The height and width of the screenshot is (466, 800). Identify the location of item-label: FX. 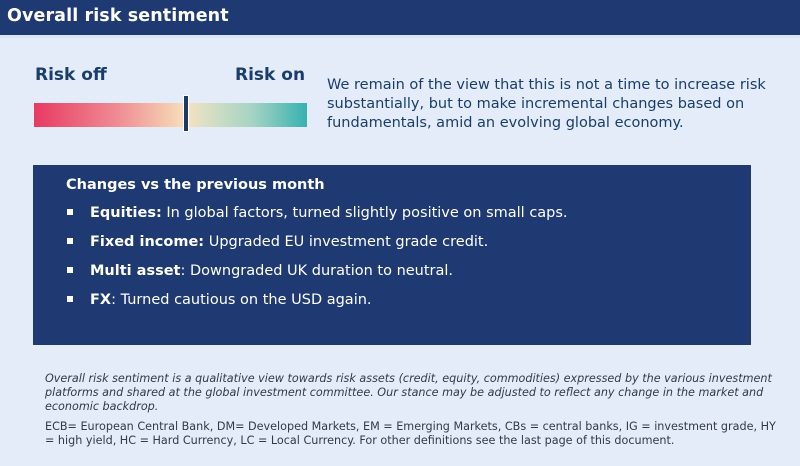
(101, 300).